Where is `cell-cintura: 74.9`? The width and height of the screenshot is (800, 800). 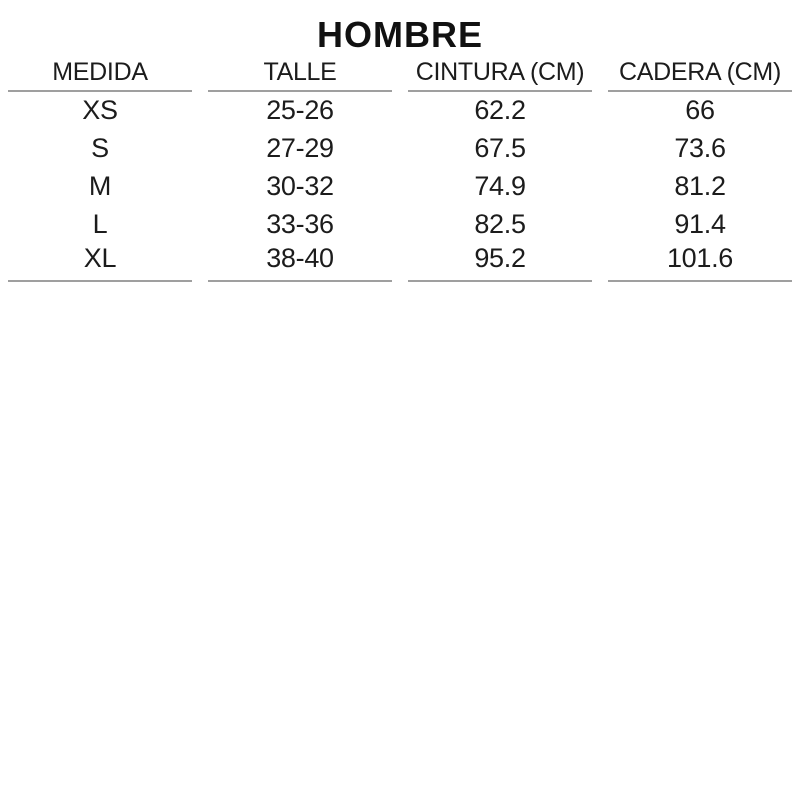
cell-cintura: 74.9 is located at coordinates (500, 185).